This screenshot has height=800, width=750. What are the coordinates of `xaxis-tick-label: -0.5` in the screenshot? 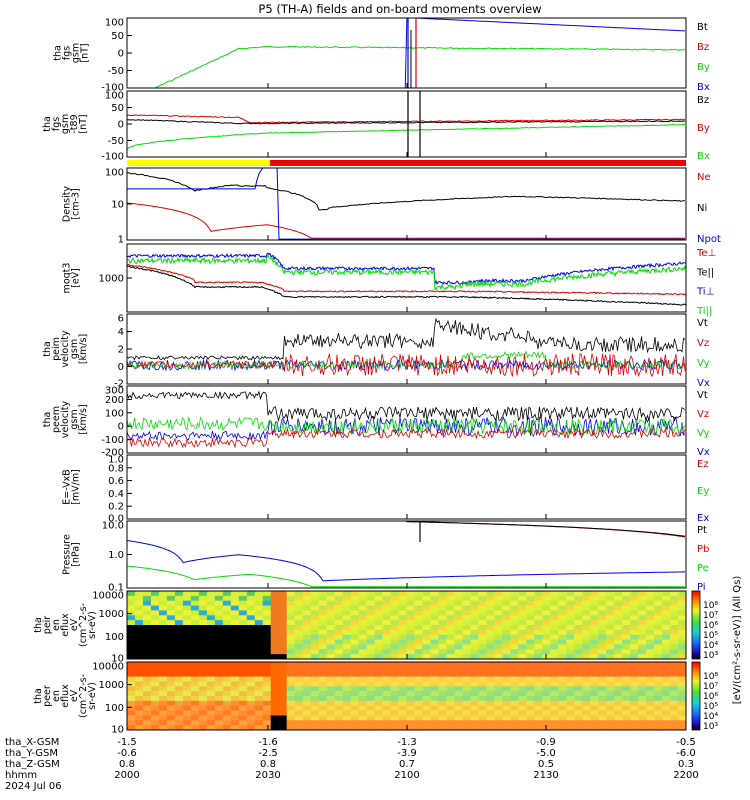 It's located at (686, 742).